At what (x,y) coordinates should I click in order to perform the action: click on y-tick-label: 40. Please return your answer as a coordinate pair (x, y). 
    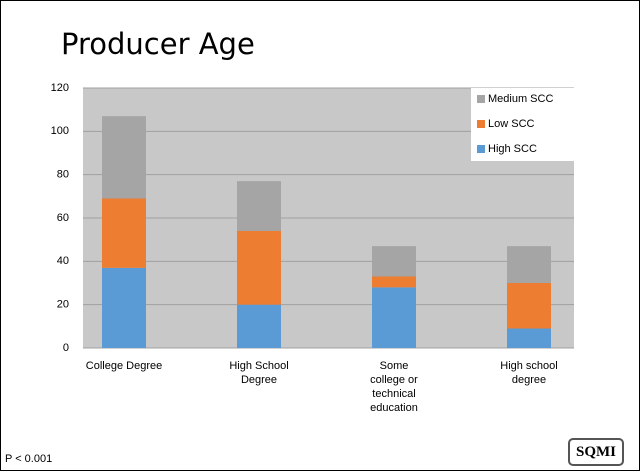
    Looking at the image, I should click on (63, 261).